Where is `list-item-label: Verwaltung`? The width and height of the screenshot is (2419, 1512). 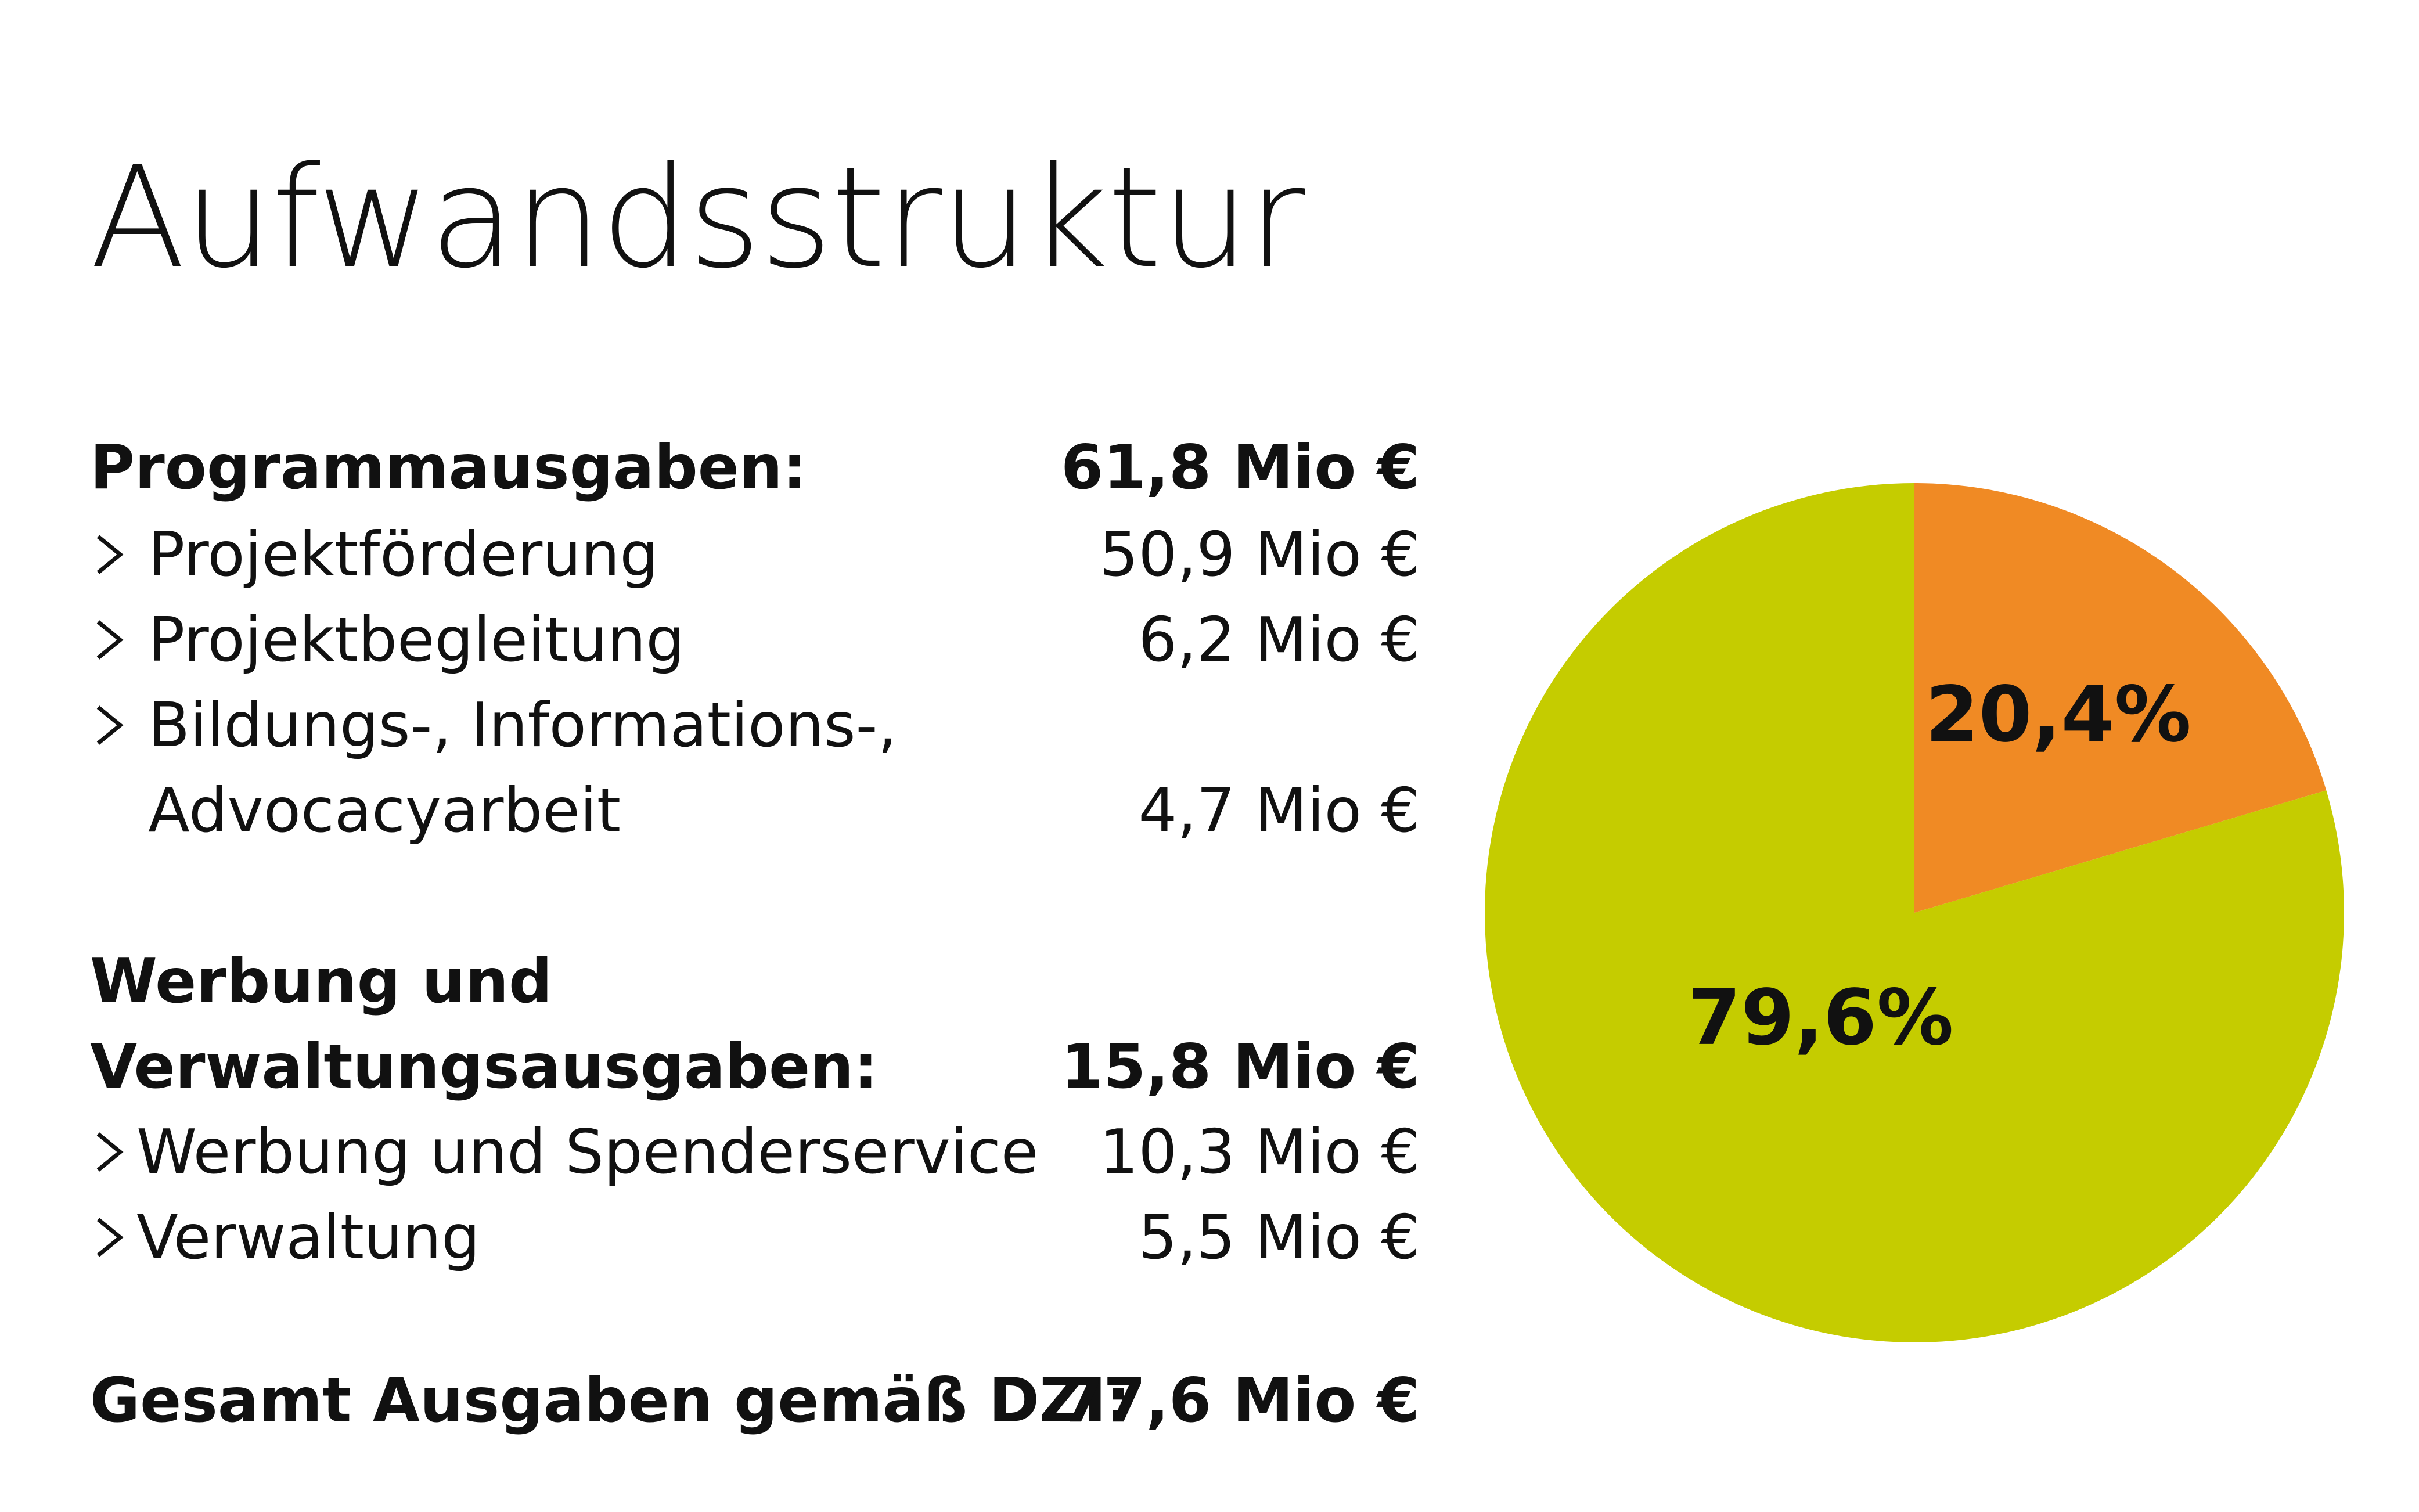 list-item-label: Verwaltung is located at coordinates (308, 1237).